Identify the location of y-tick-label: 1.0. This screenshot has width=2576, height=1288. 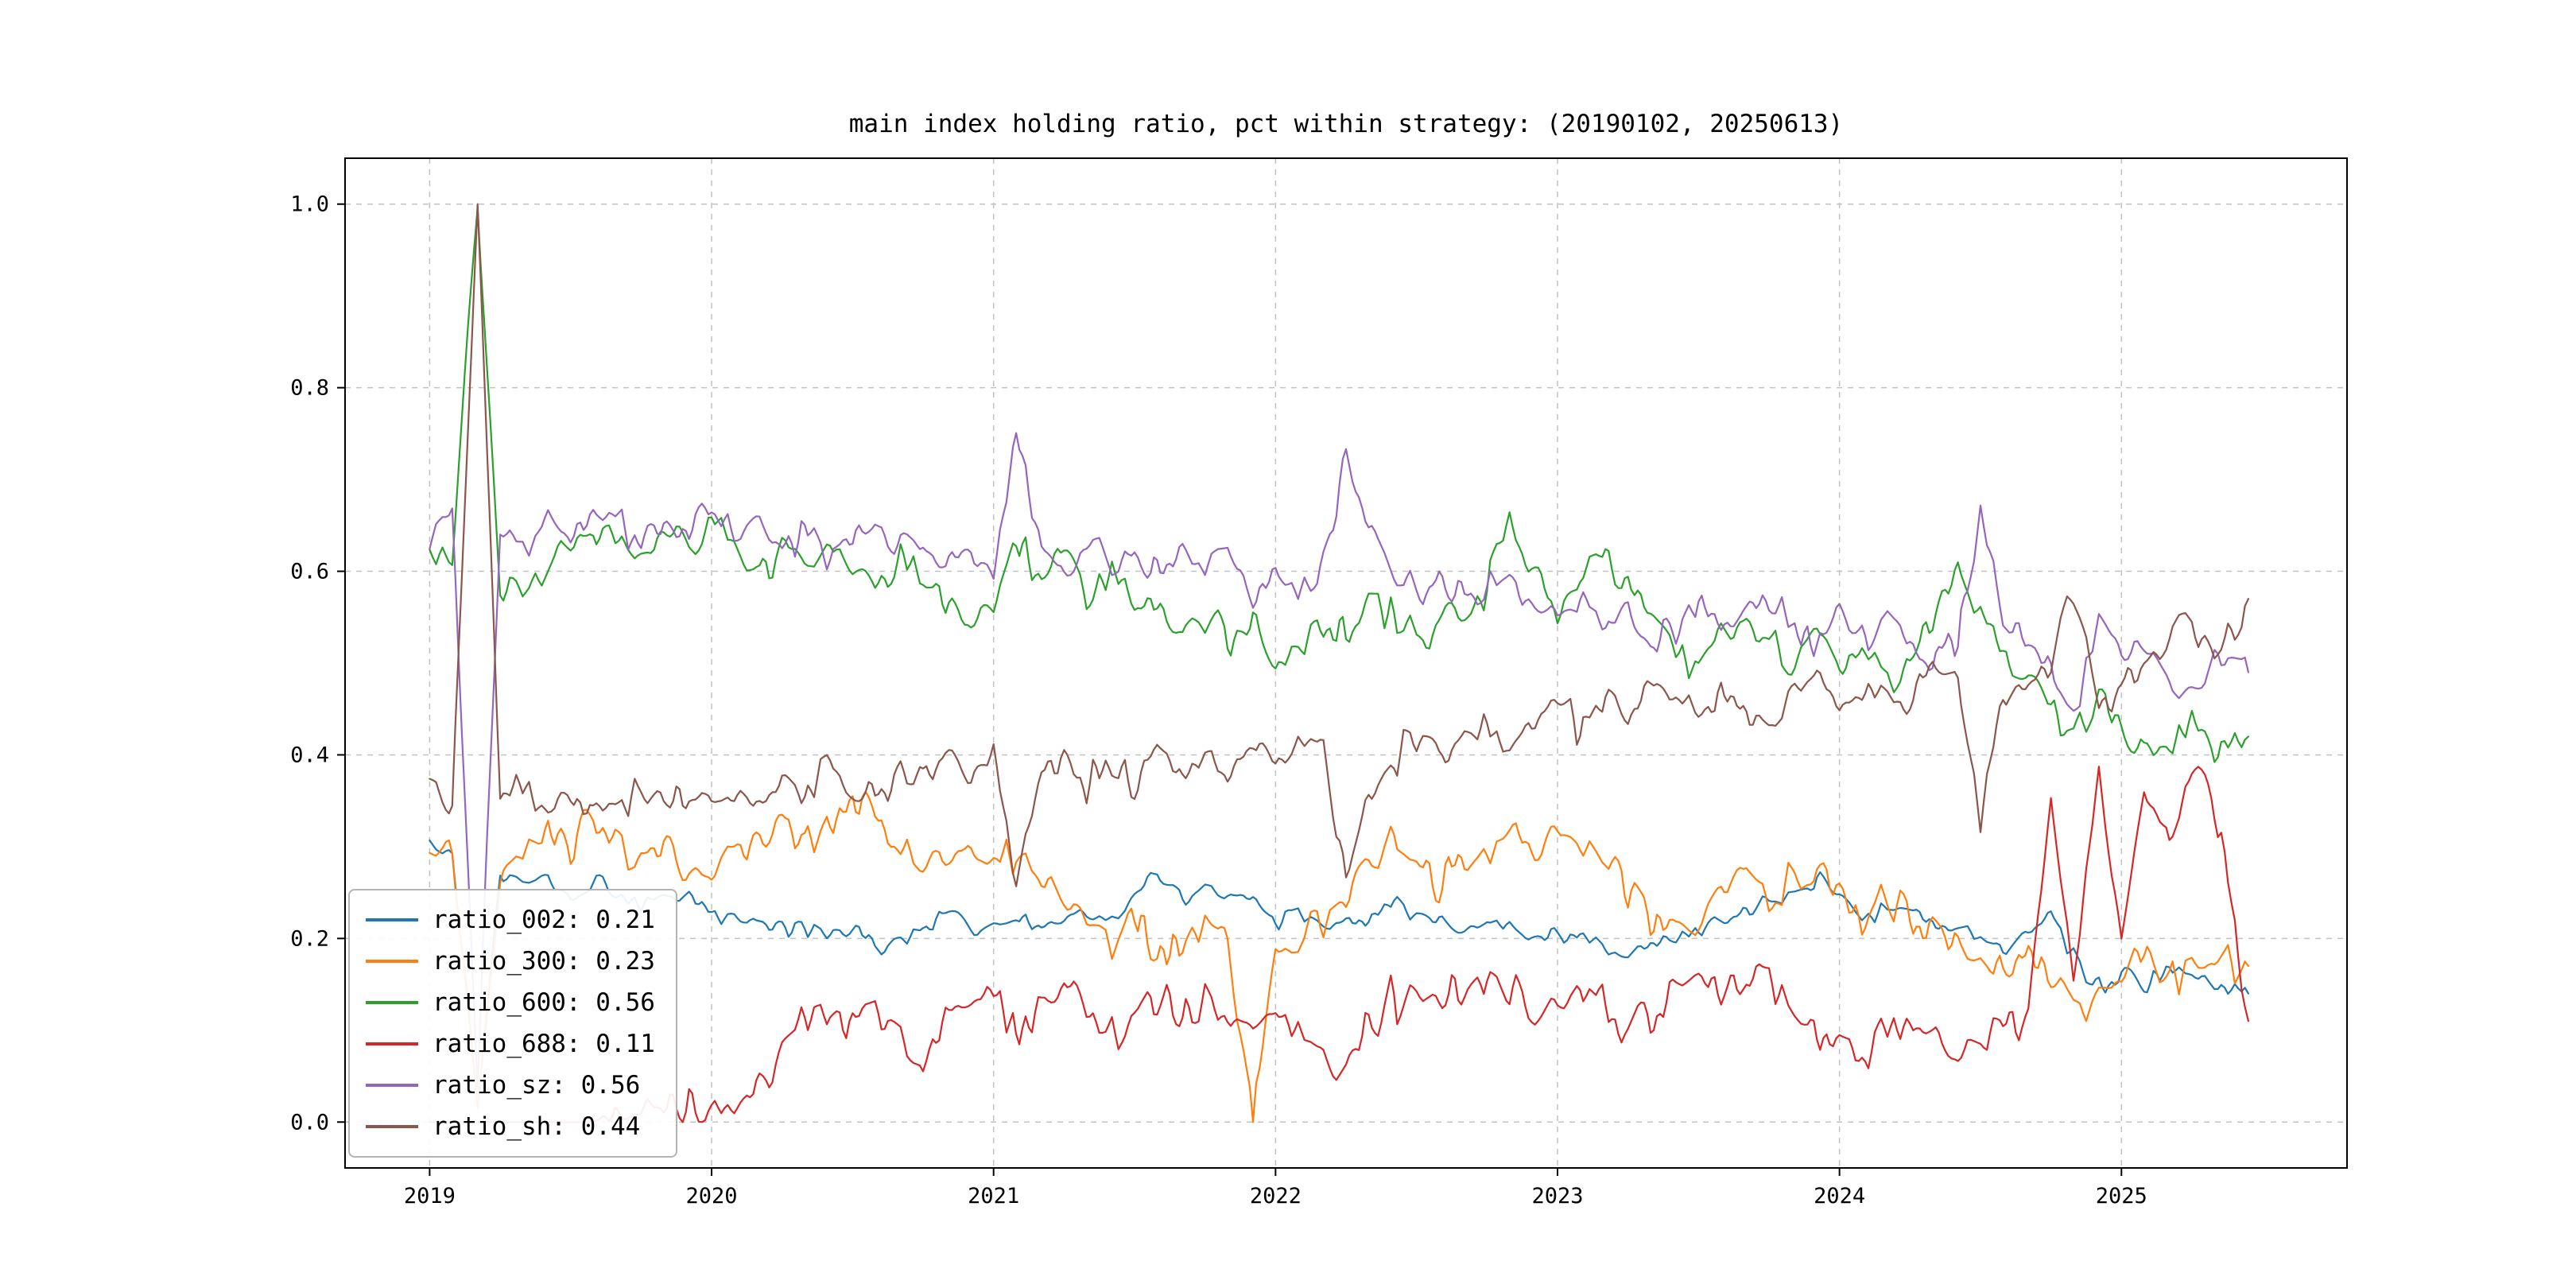
(310, 205).